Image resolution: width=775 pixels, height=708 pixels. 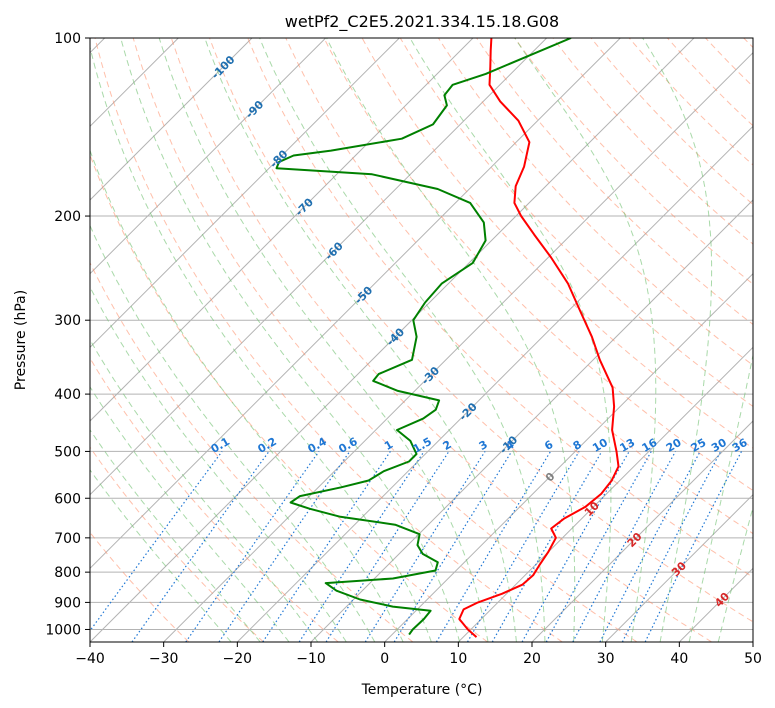 I want to click on y-tick-label: 800, so click(x=67, y=573).